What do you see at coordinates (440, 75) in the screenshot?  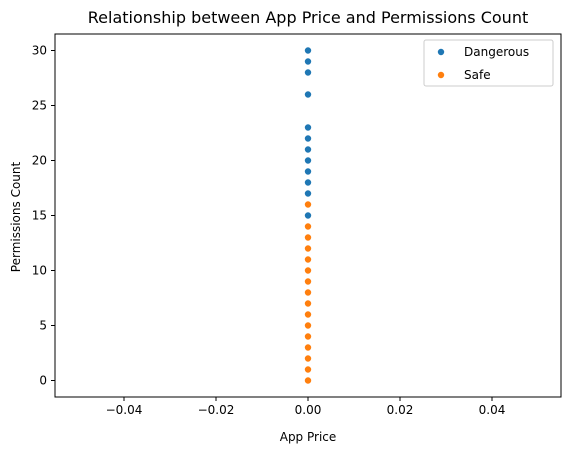 I see `legend-marker-safe` at bounding box center [440, 75].